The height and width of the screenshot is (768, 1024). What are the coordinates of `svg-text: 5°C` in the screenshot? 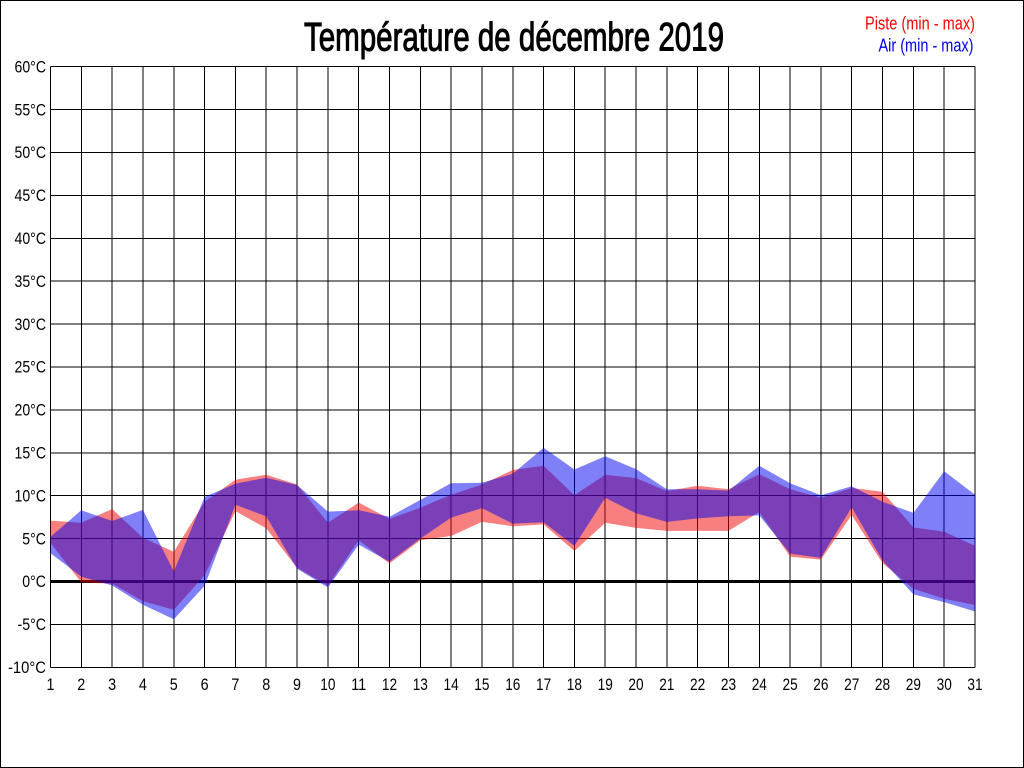 It's located at (34, 538).